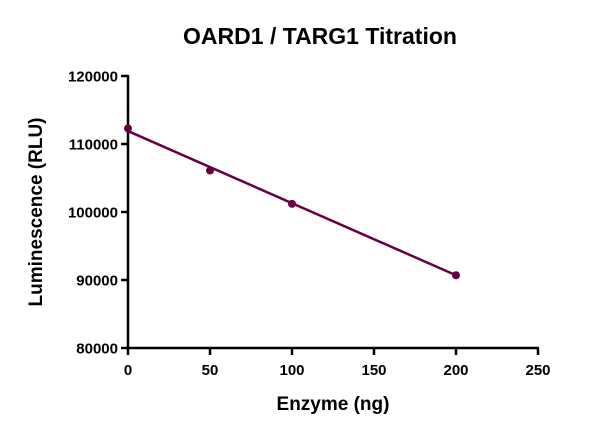  I want to click on x-axis-label: Enzyme (ng), so click(333, 404).